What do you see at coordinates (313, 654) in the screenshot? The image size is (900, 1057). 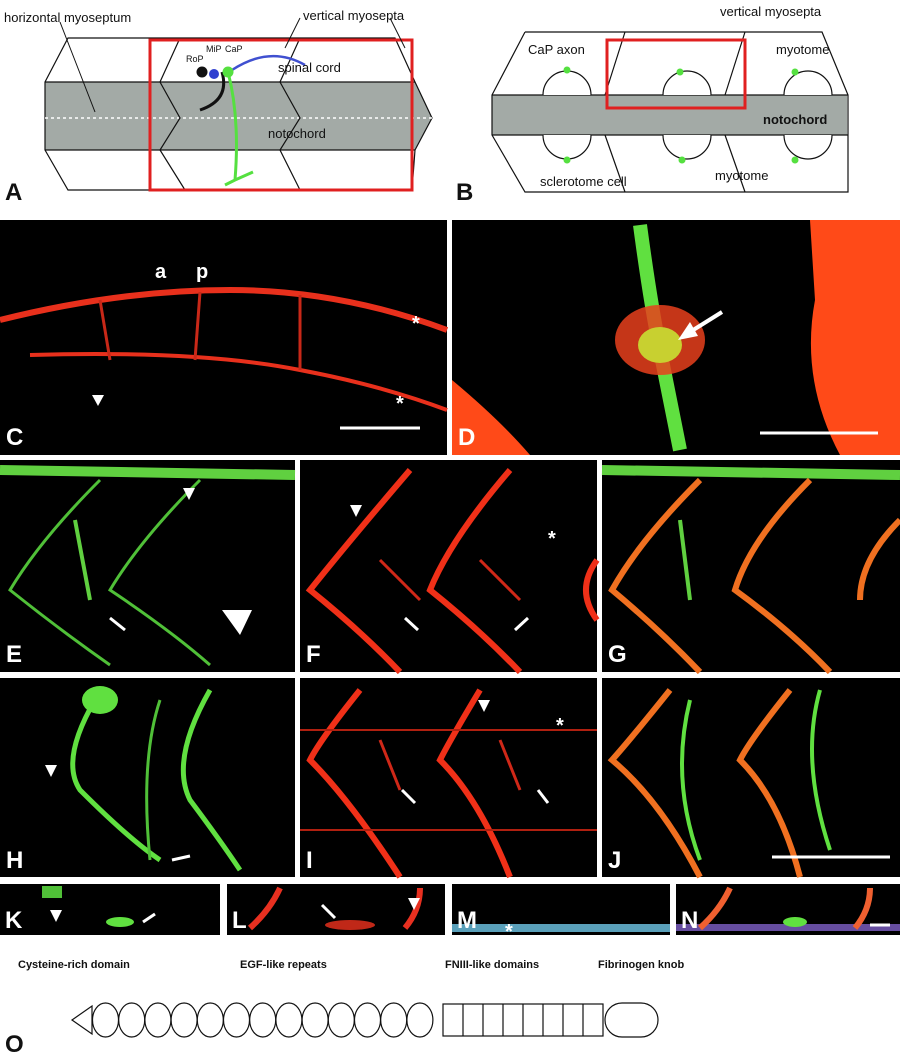 I see `panel-letter: F` at bounding box center [313, 654].